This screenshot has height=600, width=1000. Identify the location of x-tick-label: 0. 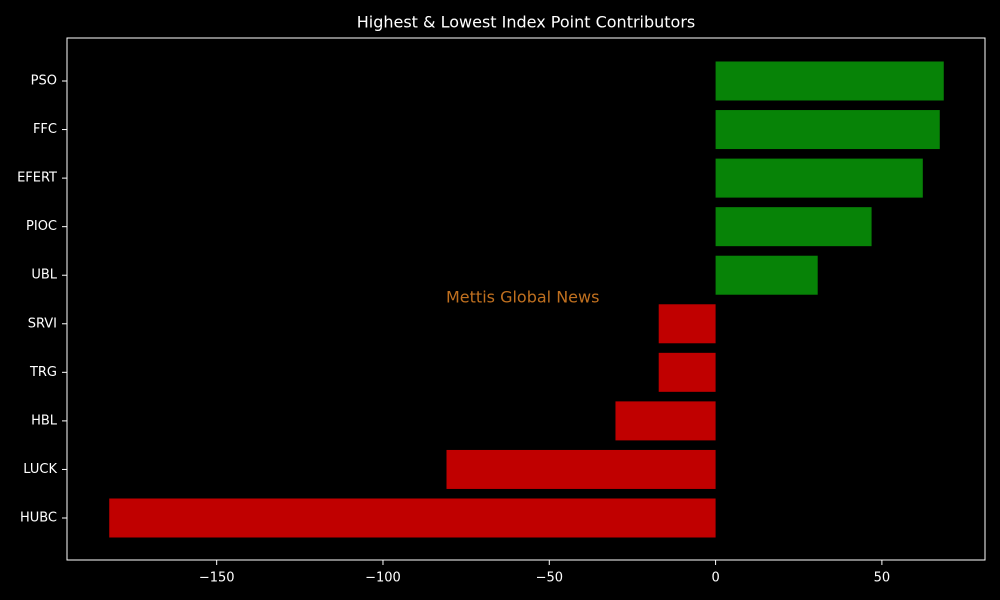
(715, 578).